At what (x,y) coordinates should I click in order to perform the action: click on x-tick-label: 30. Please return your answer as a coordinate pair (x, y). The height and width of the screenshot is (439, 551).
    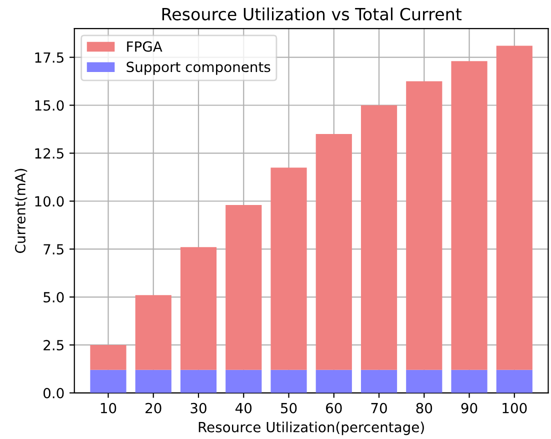
    Looking at the image, I should click on (198, 408).